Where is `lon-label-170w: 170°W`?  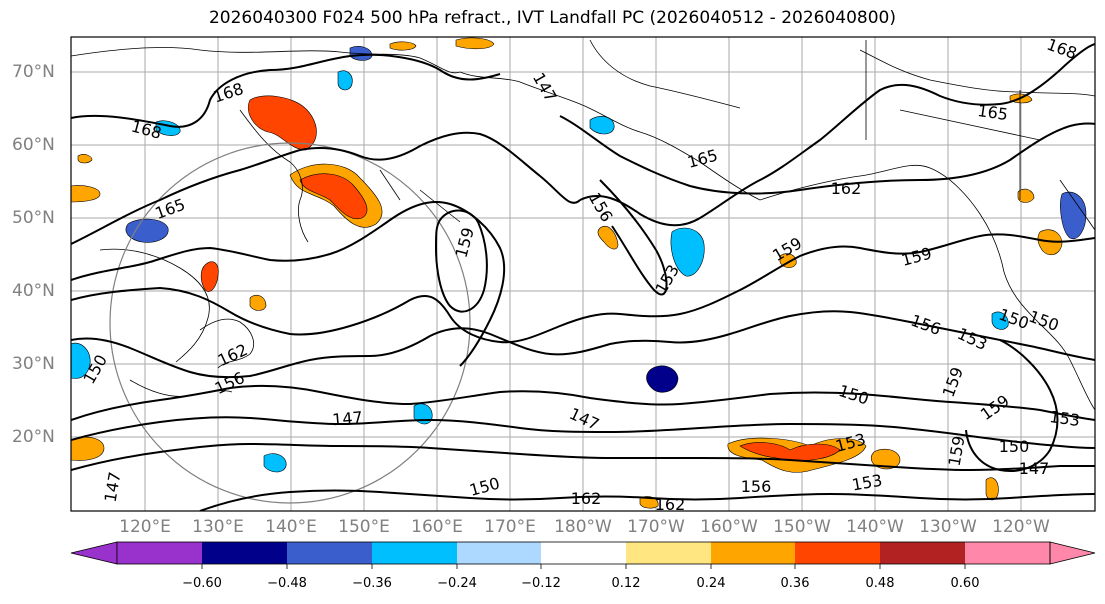 lon-label-170w: 170°W is located at coordinates (656, 527).